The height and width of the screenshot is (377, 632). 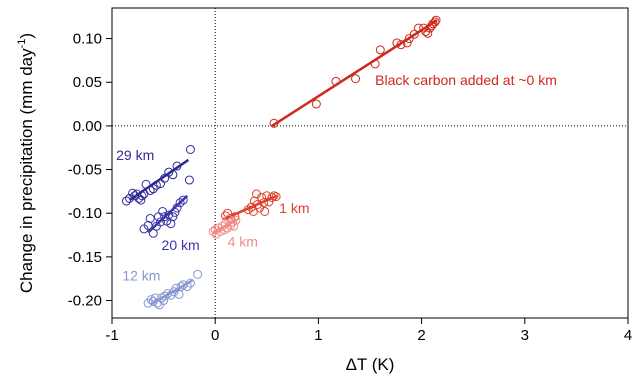 What do you see at coordinates (22, 44) in the screenshot?
I see `y-axis-label-superscript: -1` at bounding box center [22, 44].